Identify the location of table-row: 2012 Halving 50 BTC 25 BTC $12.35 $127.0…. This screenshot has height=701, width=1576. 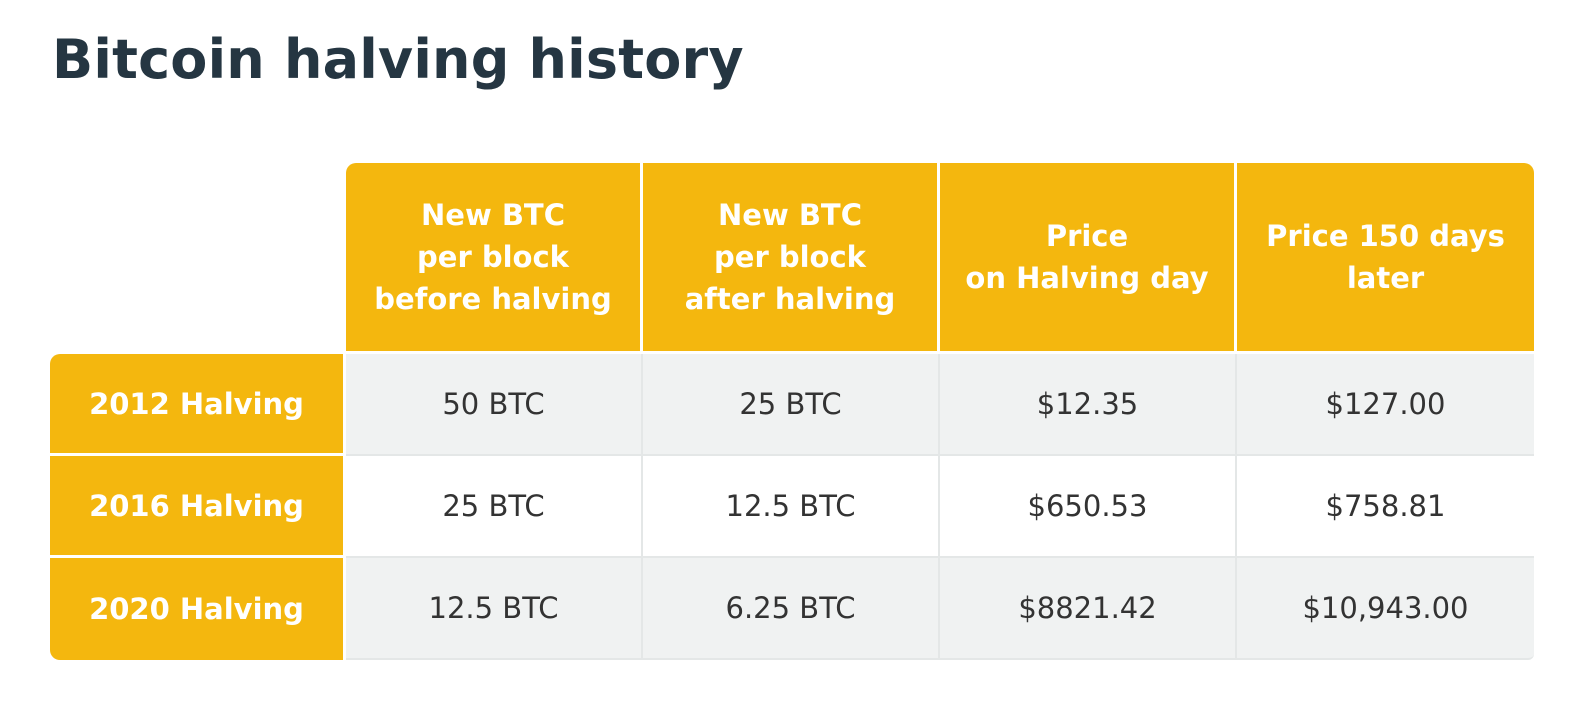
(792, 405).